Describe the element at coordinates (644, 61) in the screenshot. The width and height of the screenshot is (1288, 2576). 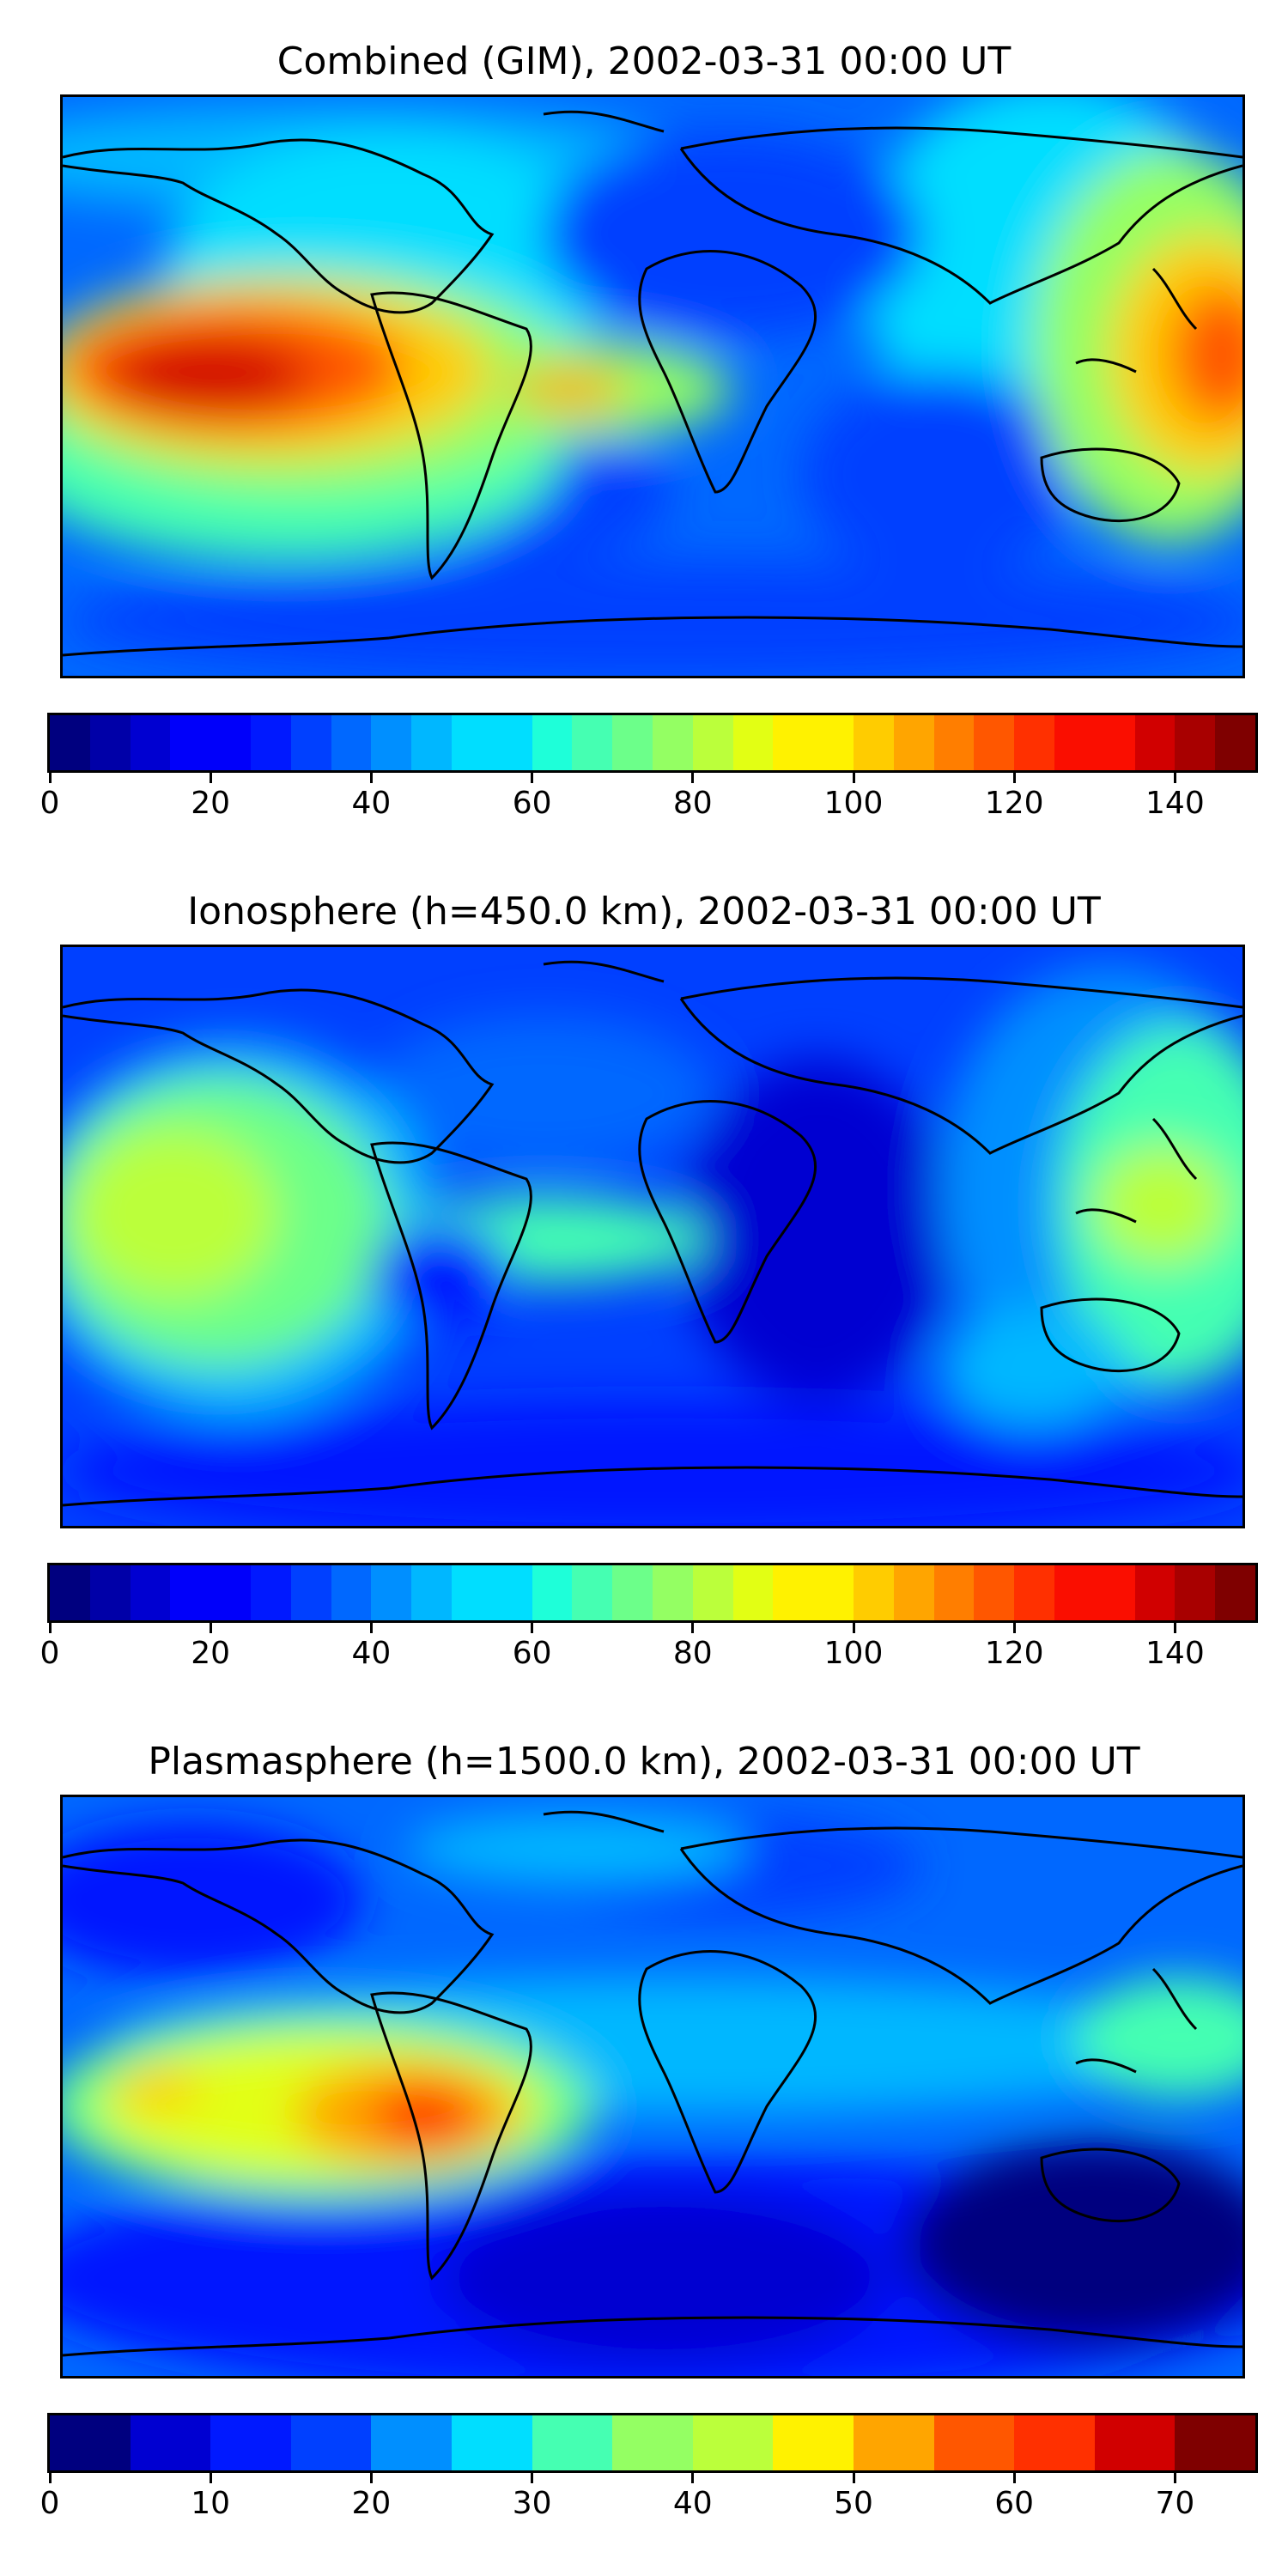
I see `panel-title-combined: Combined (GIM), 2002-03-31 00:00 UT` at that location.